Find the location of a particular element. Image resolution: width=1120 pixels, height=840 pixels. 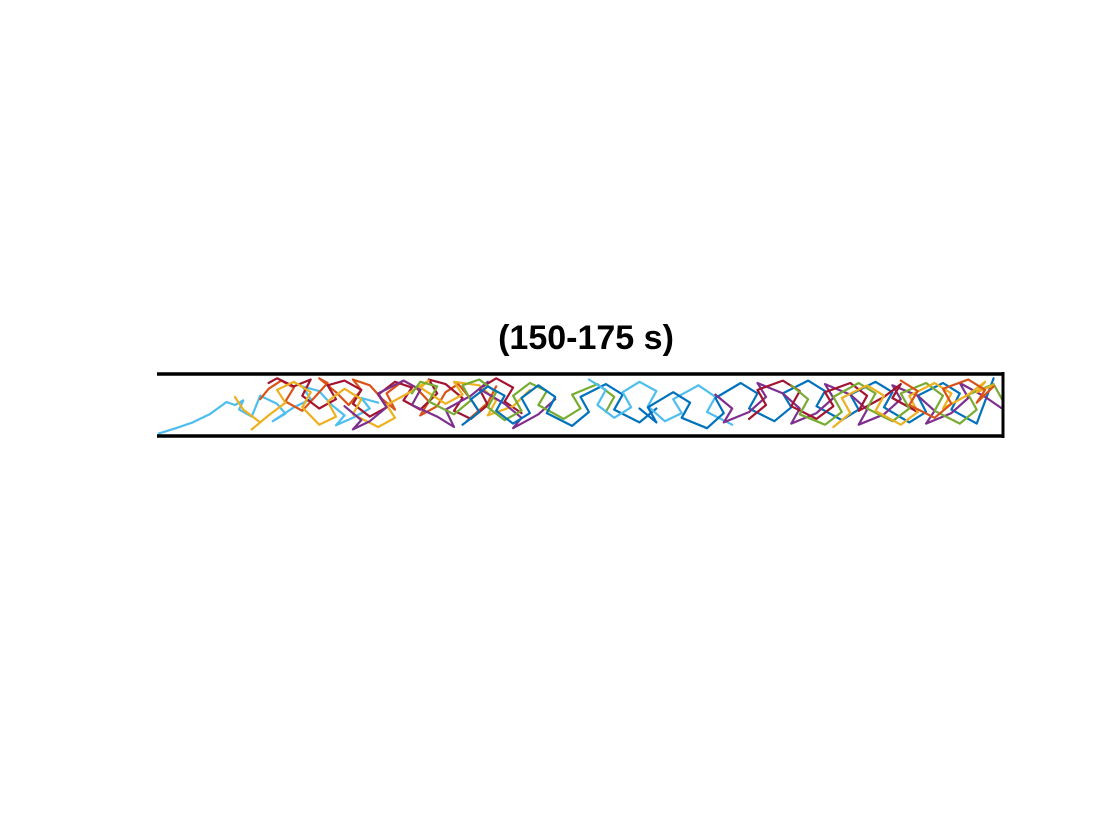

plot-area is located at coordinates (581, 405).